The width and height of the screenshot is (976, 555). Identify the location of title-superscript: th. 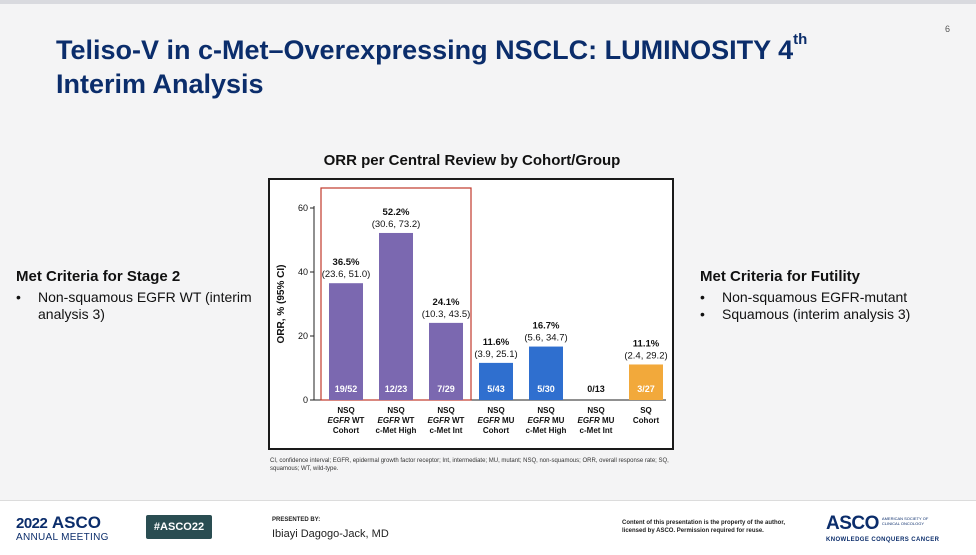
(800, 39).